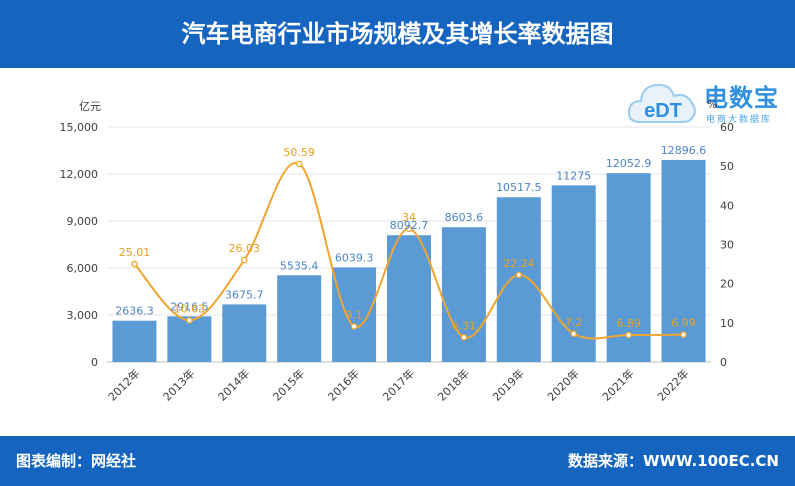 This screenshot has height=486, width=795. I want to click on footer-source: 数据来源：WWW.100EC.CN, so click(673, 461).